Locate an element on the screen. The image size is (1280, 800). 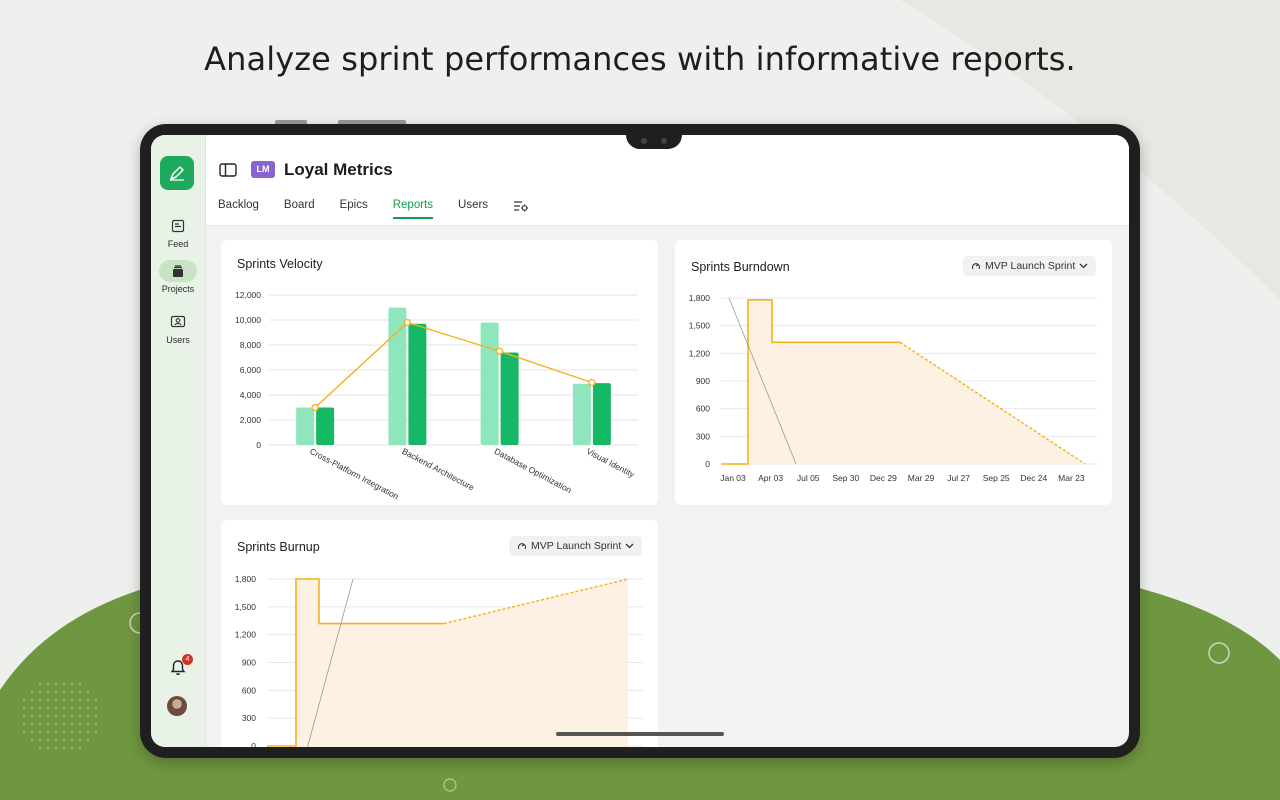
project-settings-icon is located at coordinates (521, 206).